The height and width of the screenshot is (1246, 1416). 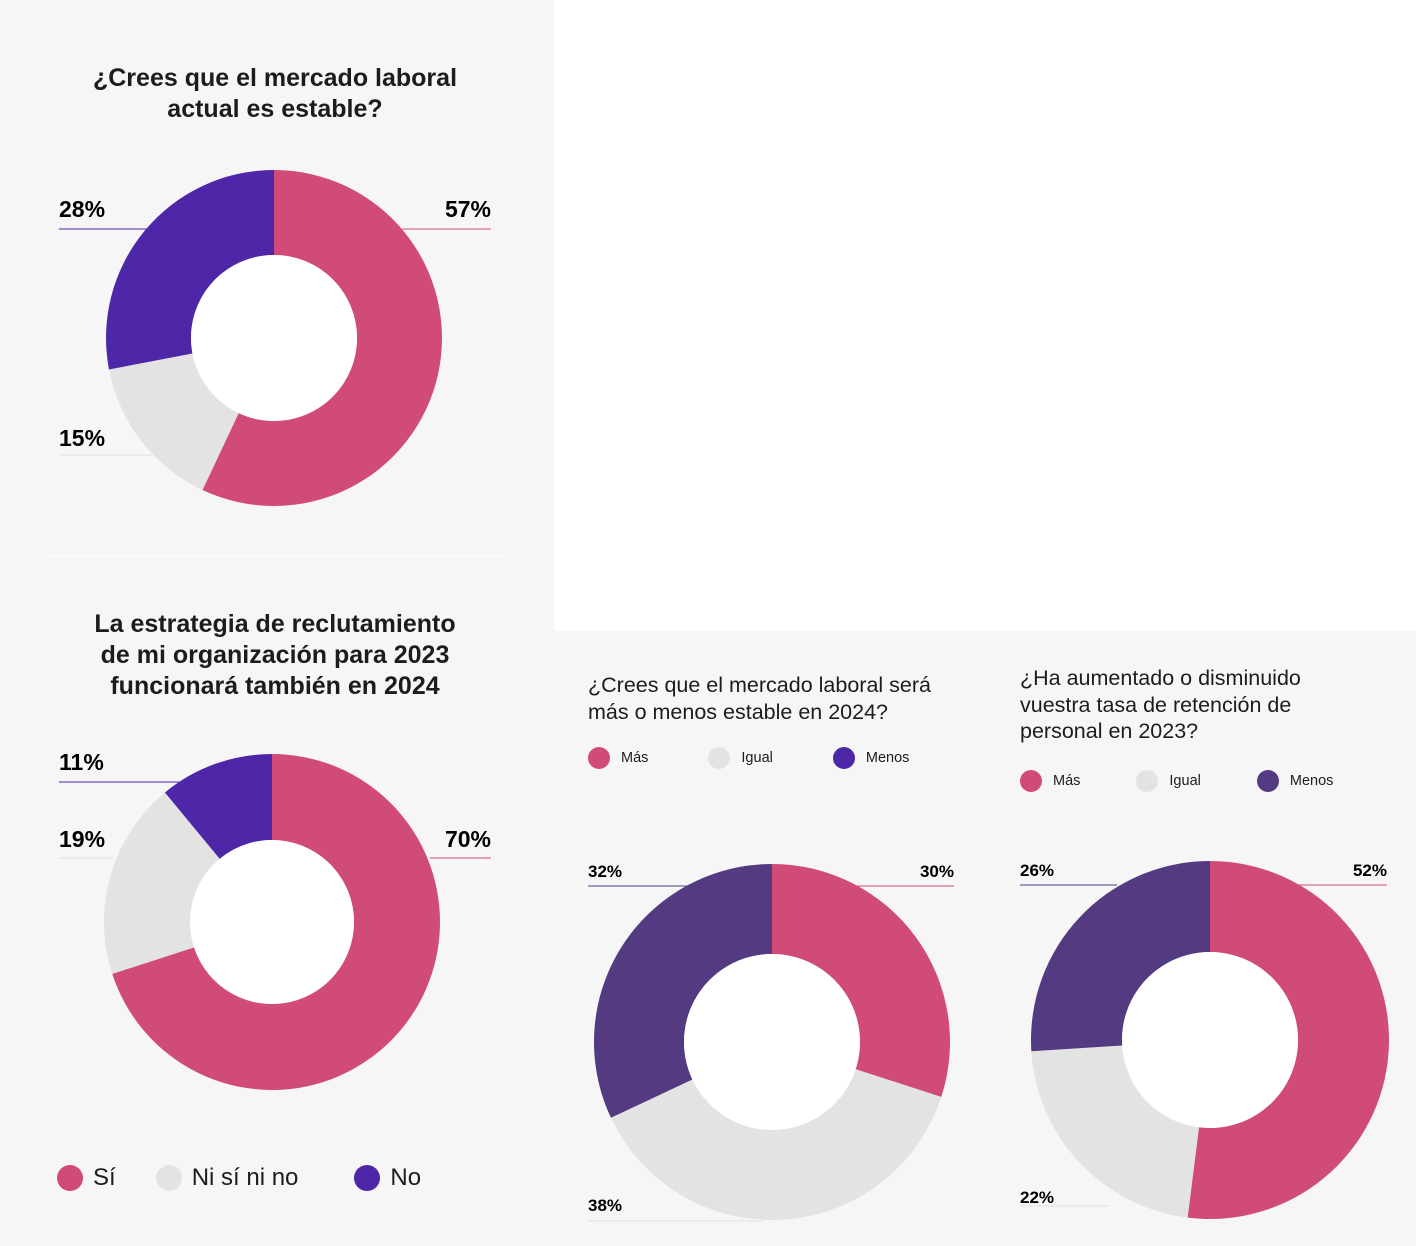 I want to click on legend-label-menos: Menos, so click(x=887, y=758).